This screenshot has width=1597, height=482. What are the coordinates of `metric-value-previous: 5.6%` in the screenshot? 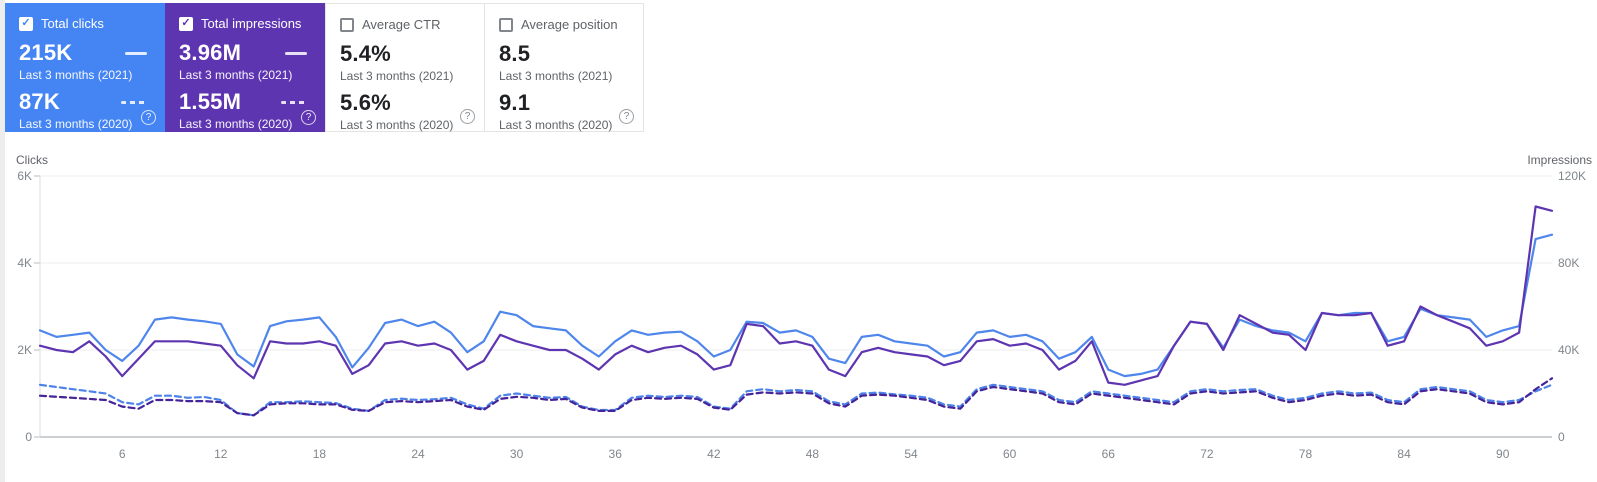 It's located at (365, 102).